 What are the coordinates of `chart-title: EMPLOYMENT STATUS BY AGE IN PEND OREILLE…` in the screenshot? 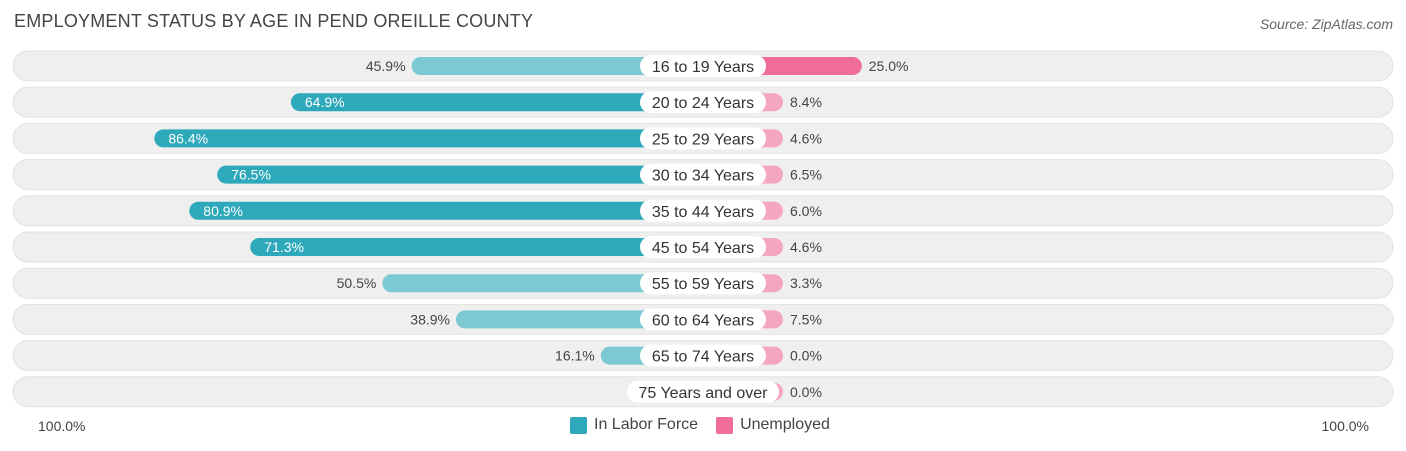 It's located at (274, 21).